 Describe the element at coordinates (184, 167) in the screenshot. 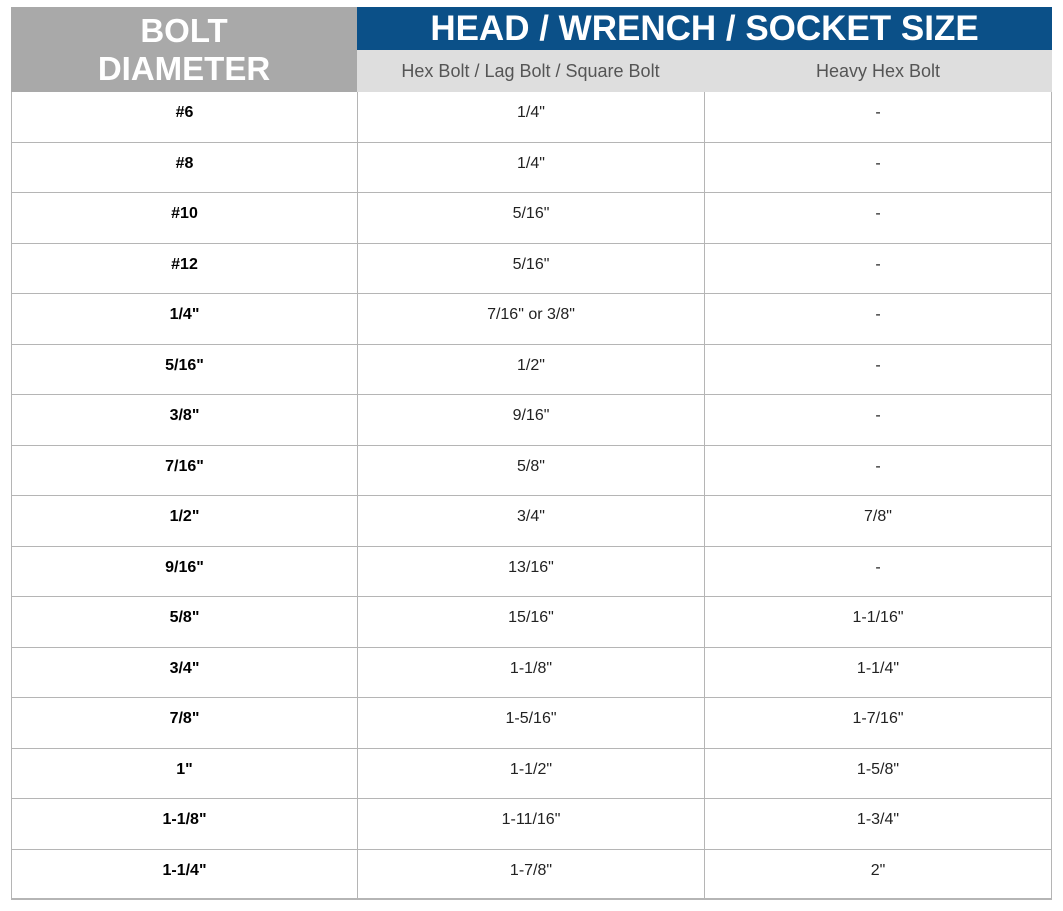

I see `bolt-diameter-cell: #8` at that location.